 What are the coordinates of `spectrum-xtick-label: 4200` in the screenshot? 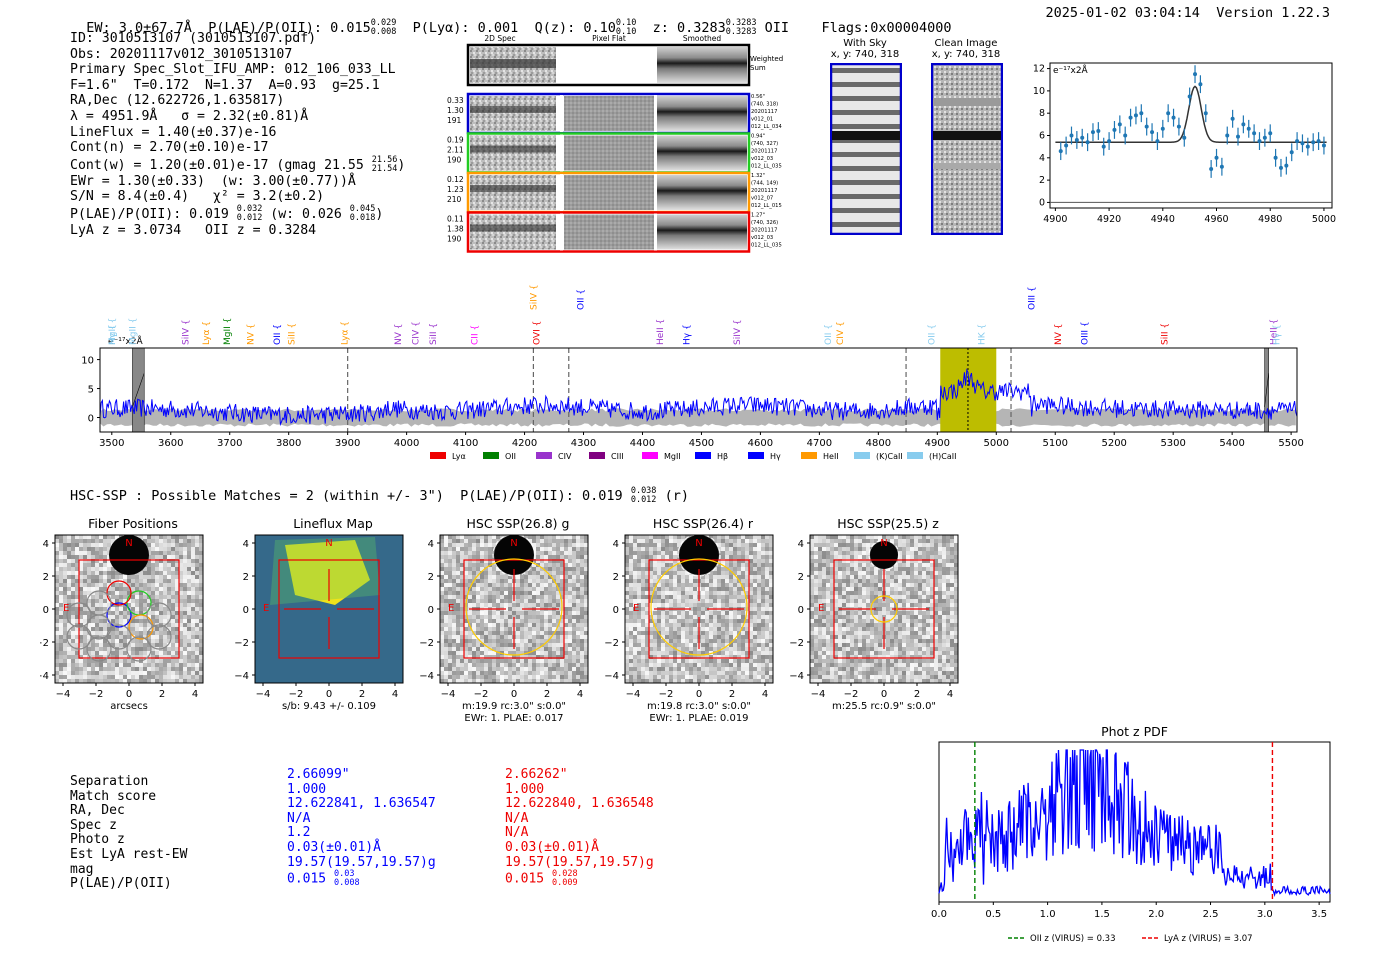 It's located at (524, 443).